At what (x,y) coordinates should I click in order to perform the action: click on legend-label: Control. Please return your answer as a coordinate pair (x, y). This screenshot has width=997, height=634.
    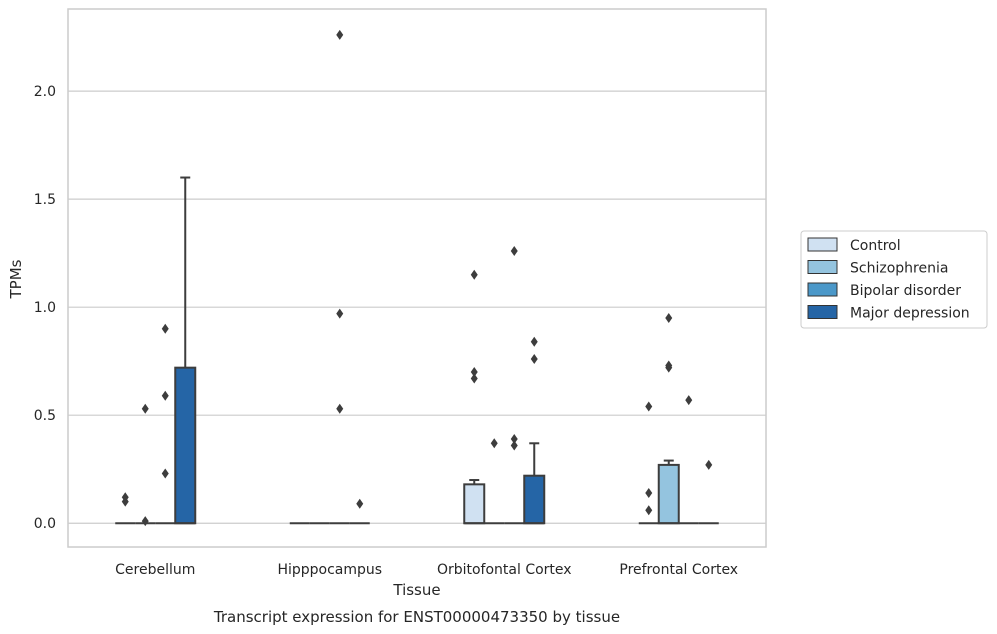
    Looking at the image, I should click on (875, 246).